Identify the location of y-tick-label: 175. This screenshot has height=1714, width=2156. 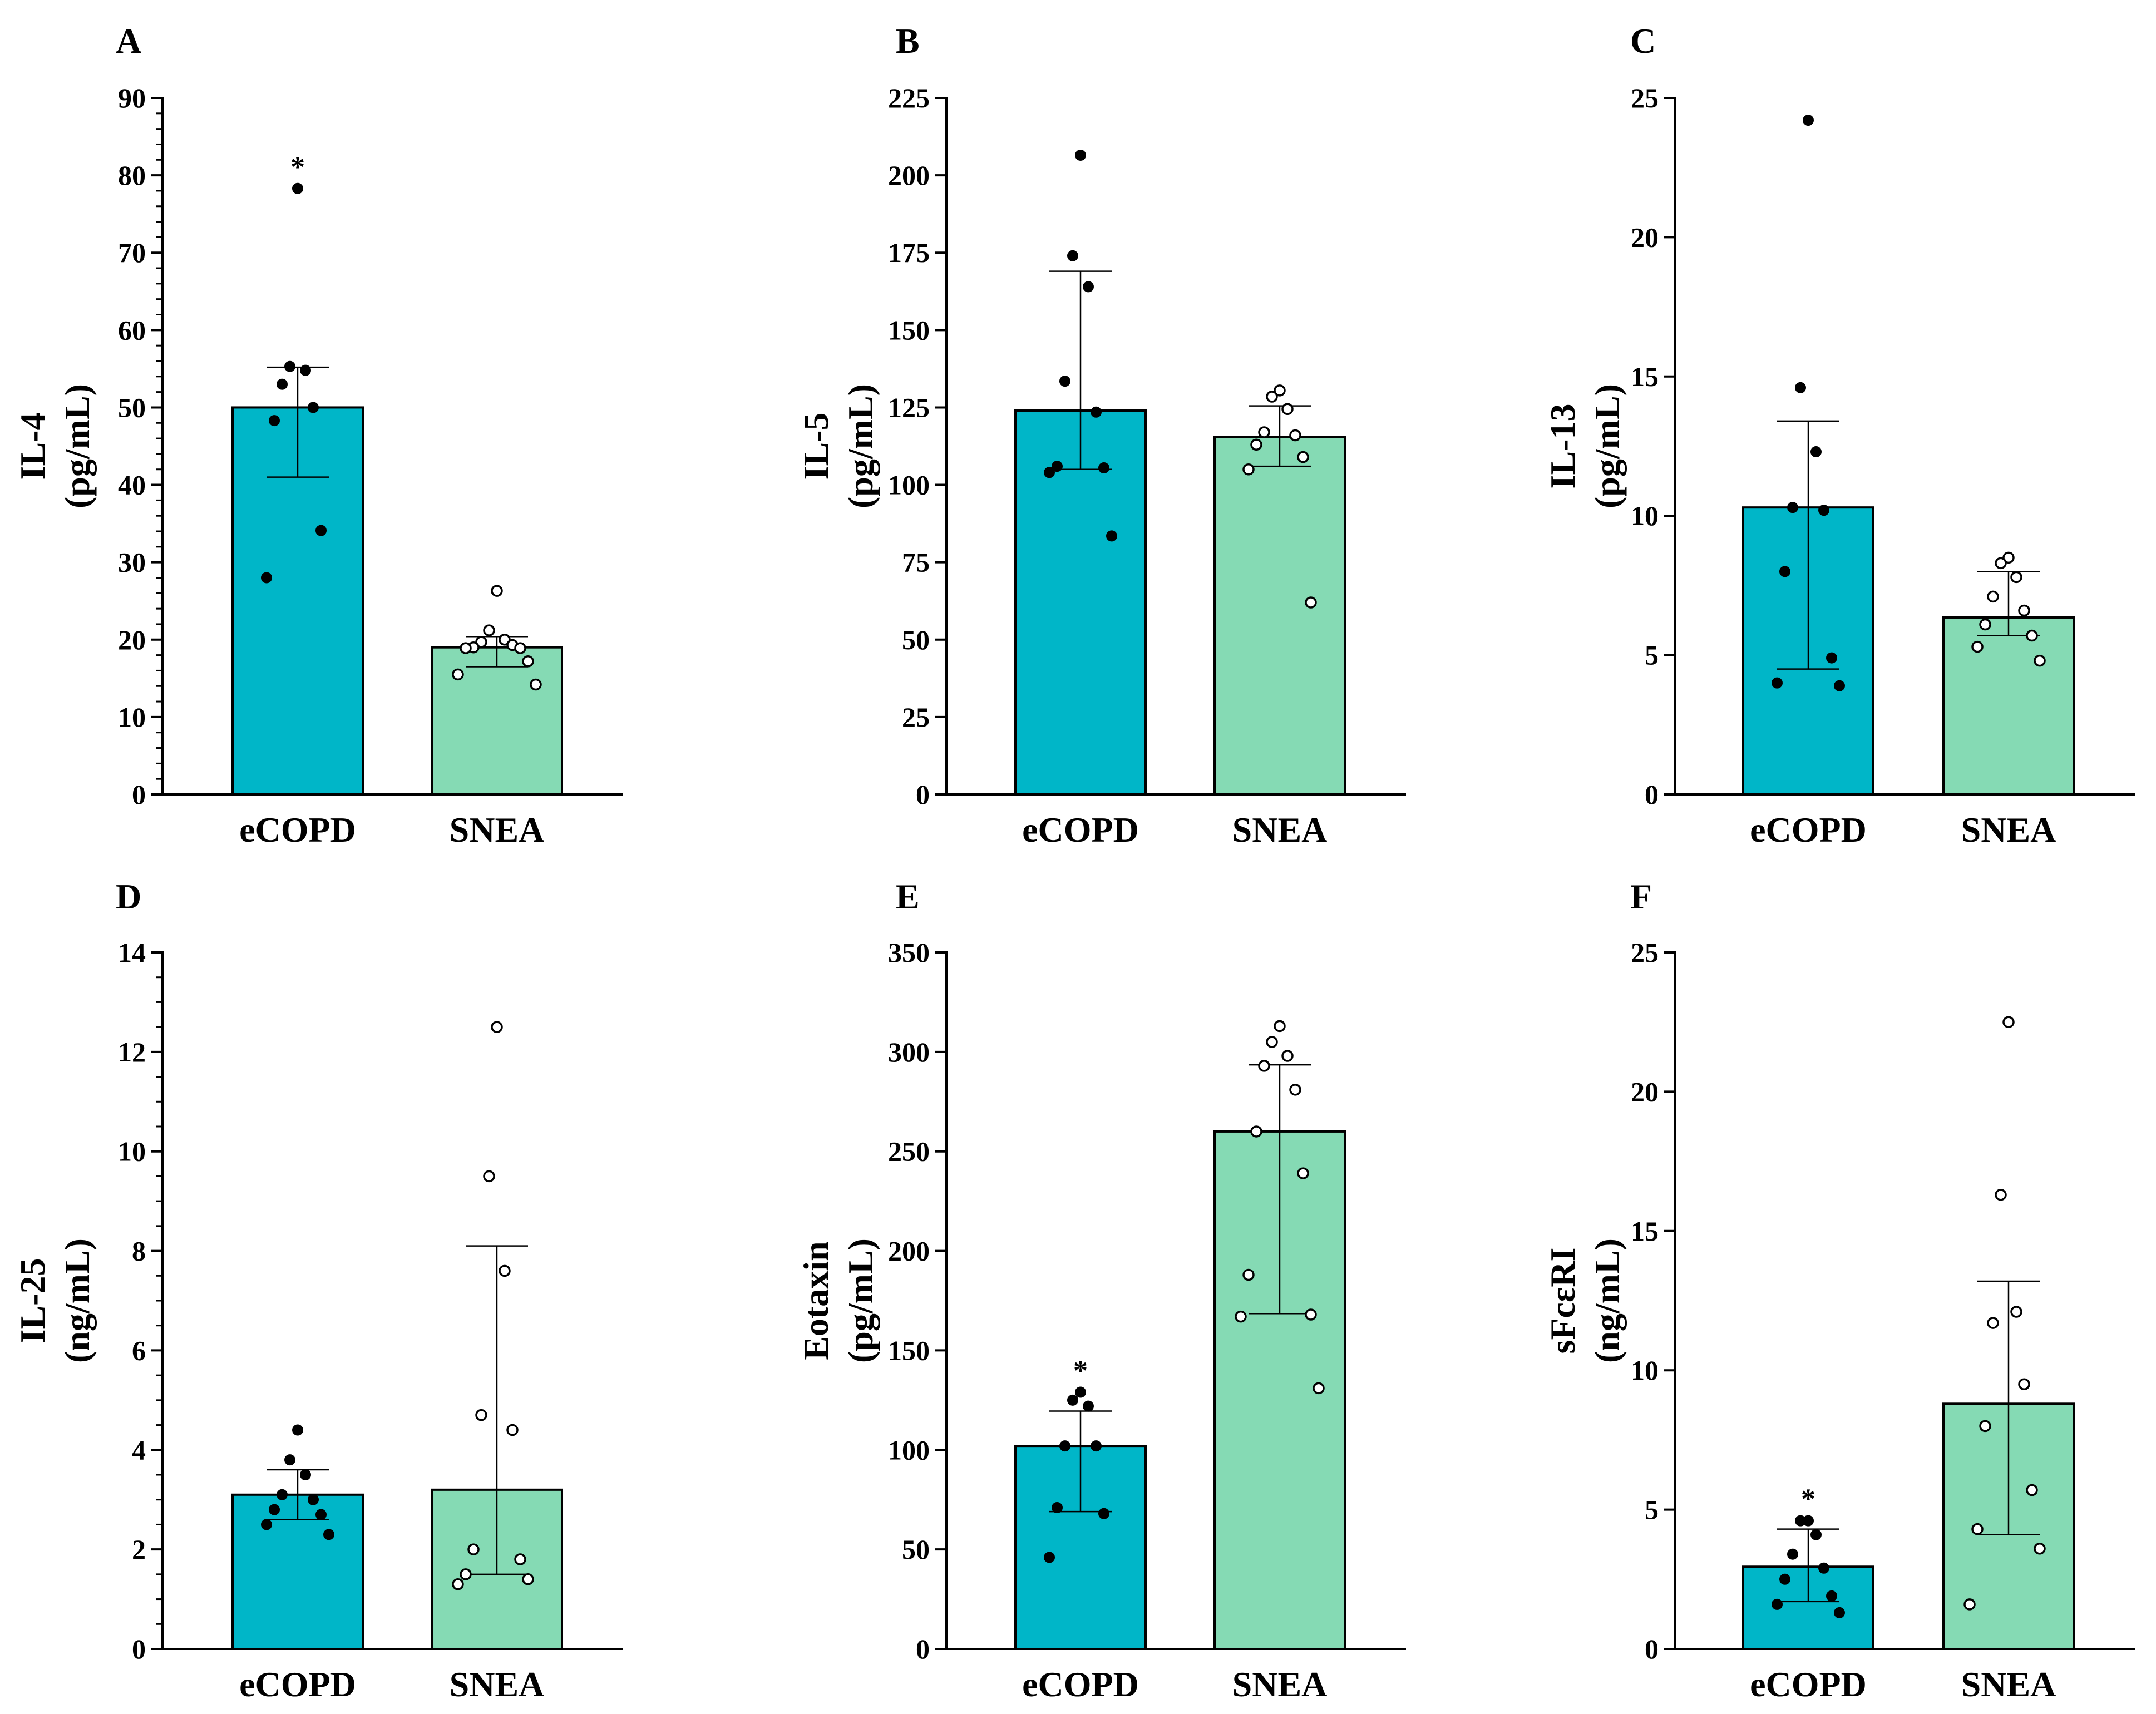
(909, 252).